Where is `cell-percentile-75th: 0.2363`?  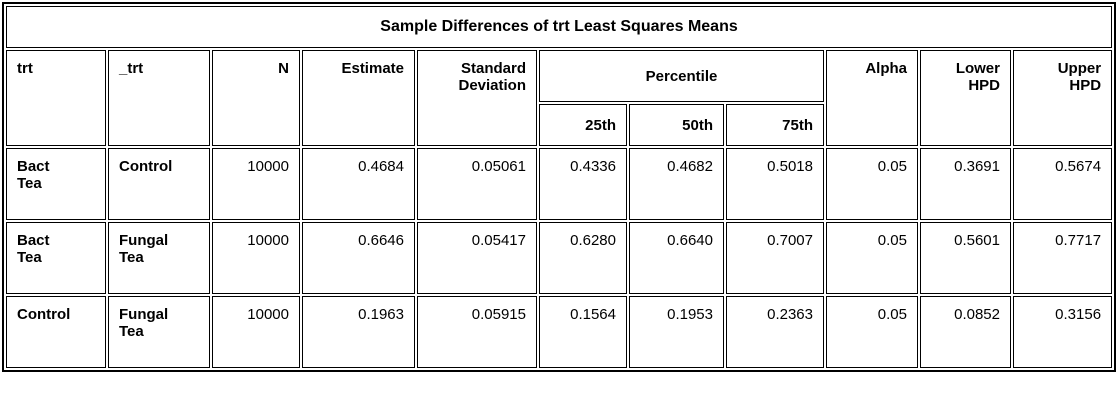 cell-percentile-75th: 0.2363 is located at coordinates (775, 332).